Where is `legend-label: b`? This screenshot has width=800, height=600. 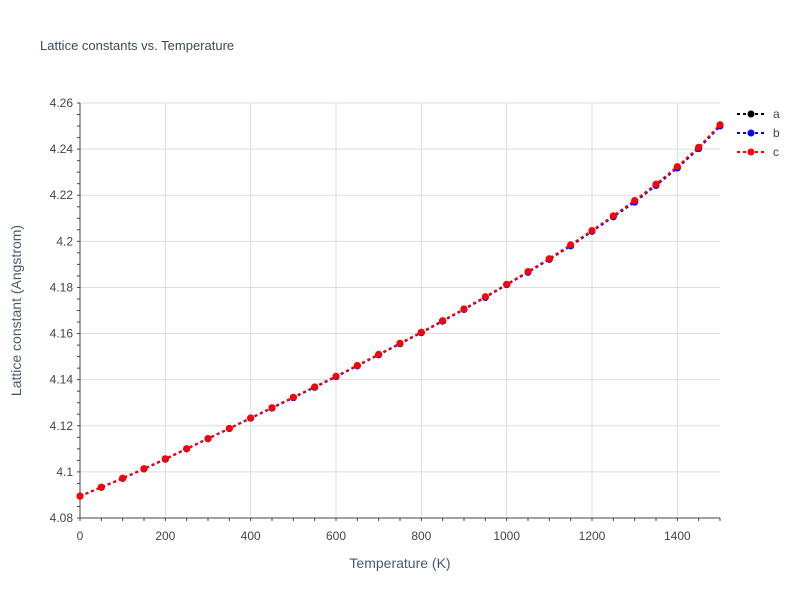
legend-label: b is located at coordinates (776, 133).